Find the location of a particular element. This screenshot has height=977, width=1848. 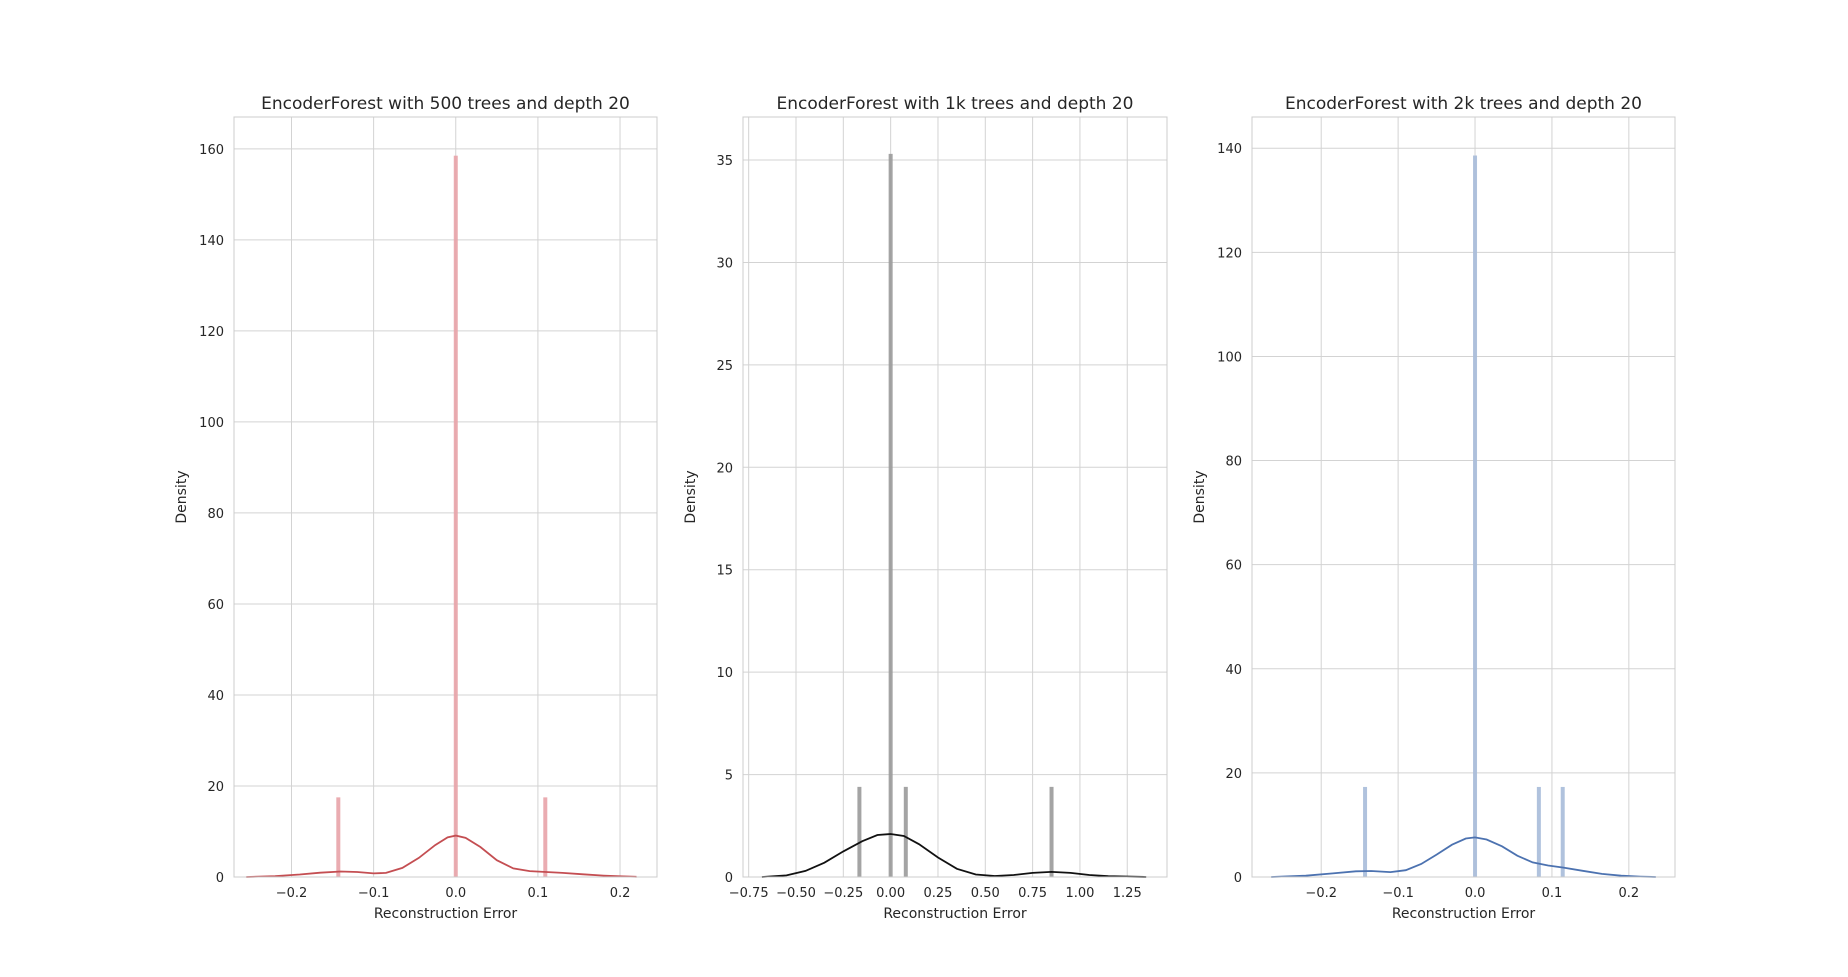

chart-title: EncoderForest with 2k trees and depth 20 is located at coordinates (1463, 104).